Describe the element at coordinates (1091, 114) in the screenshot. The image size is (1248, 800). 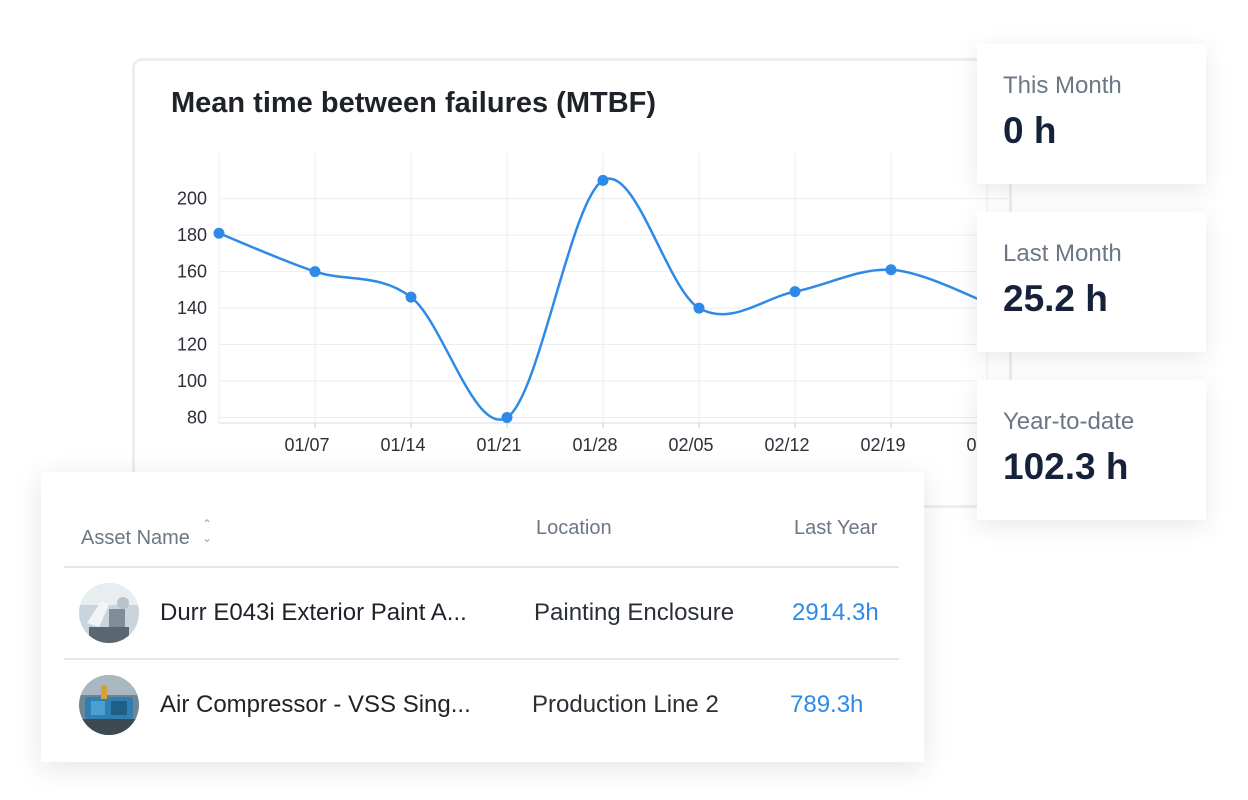
I see `stat-card-this-month: This Month 0 h` at that location.